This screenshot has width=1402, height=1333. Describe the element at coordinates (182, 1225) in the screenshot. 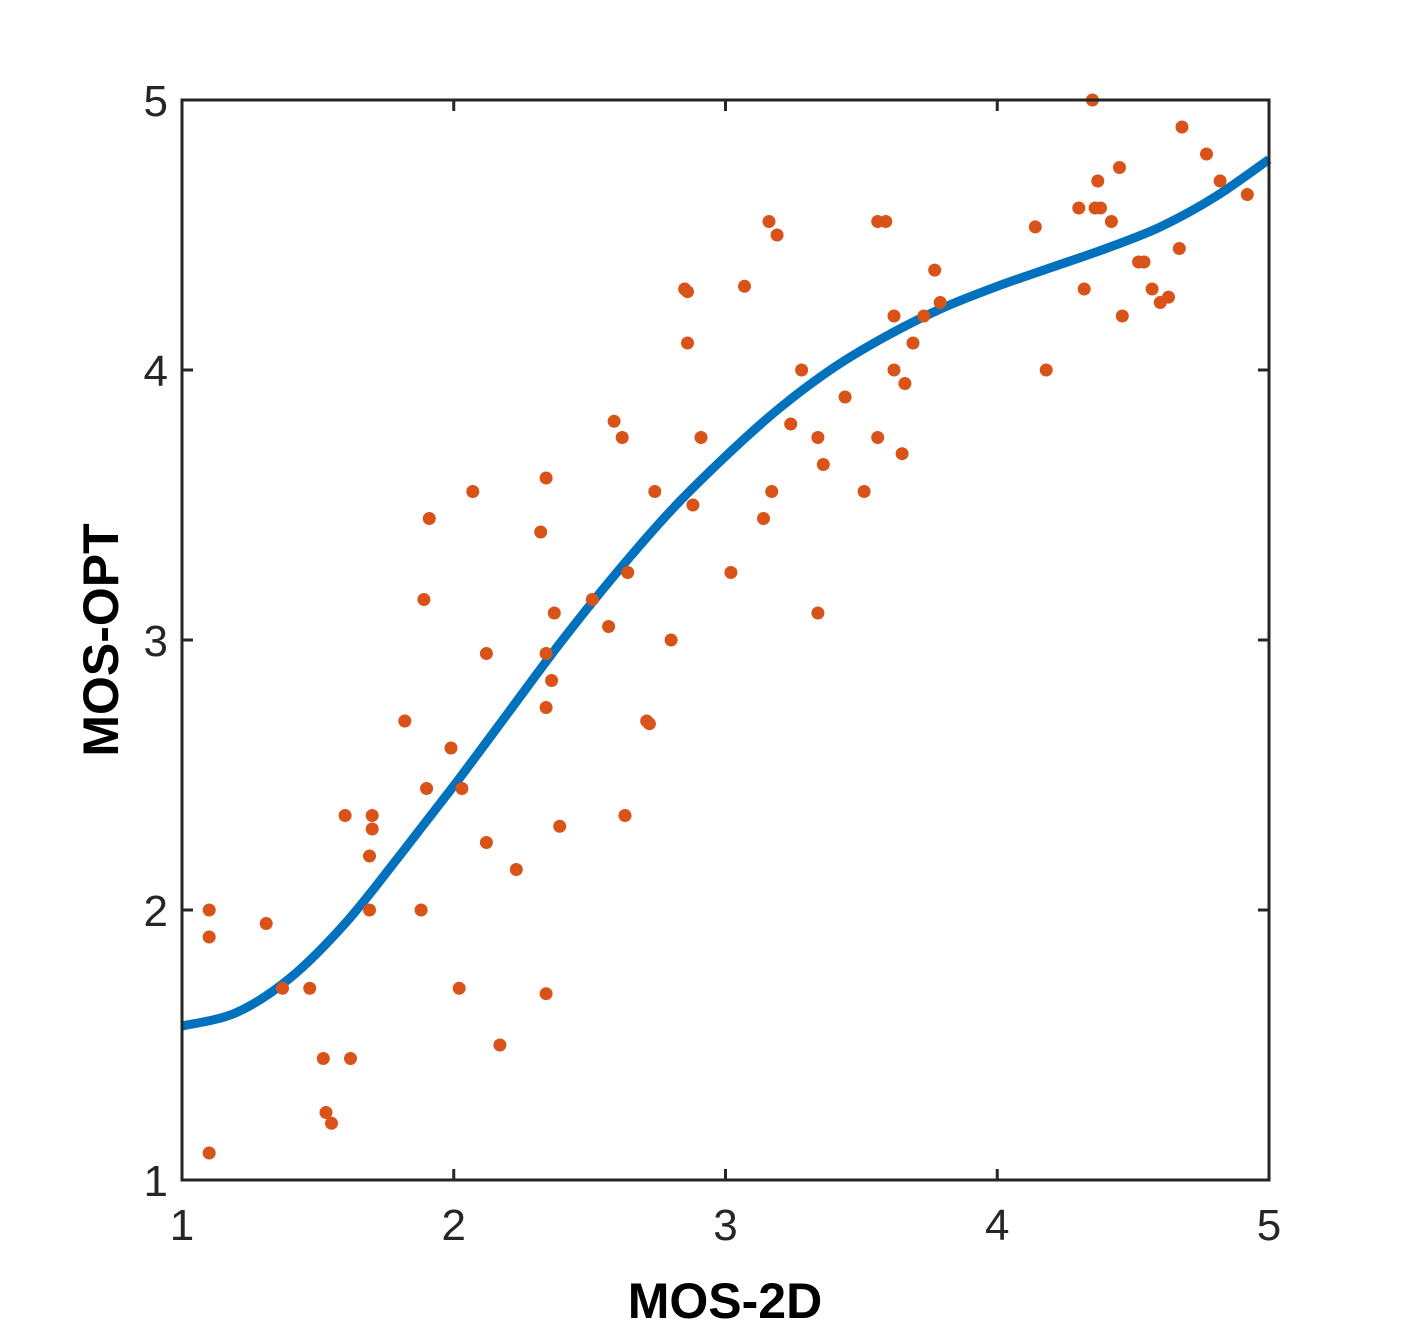

I see `x-tick-label: 1` at that location.